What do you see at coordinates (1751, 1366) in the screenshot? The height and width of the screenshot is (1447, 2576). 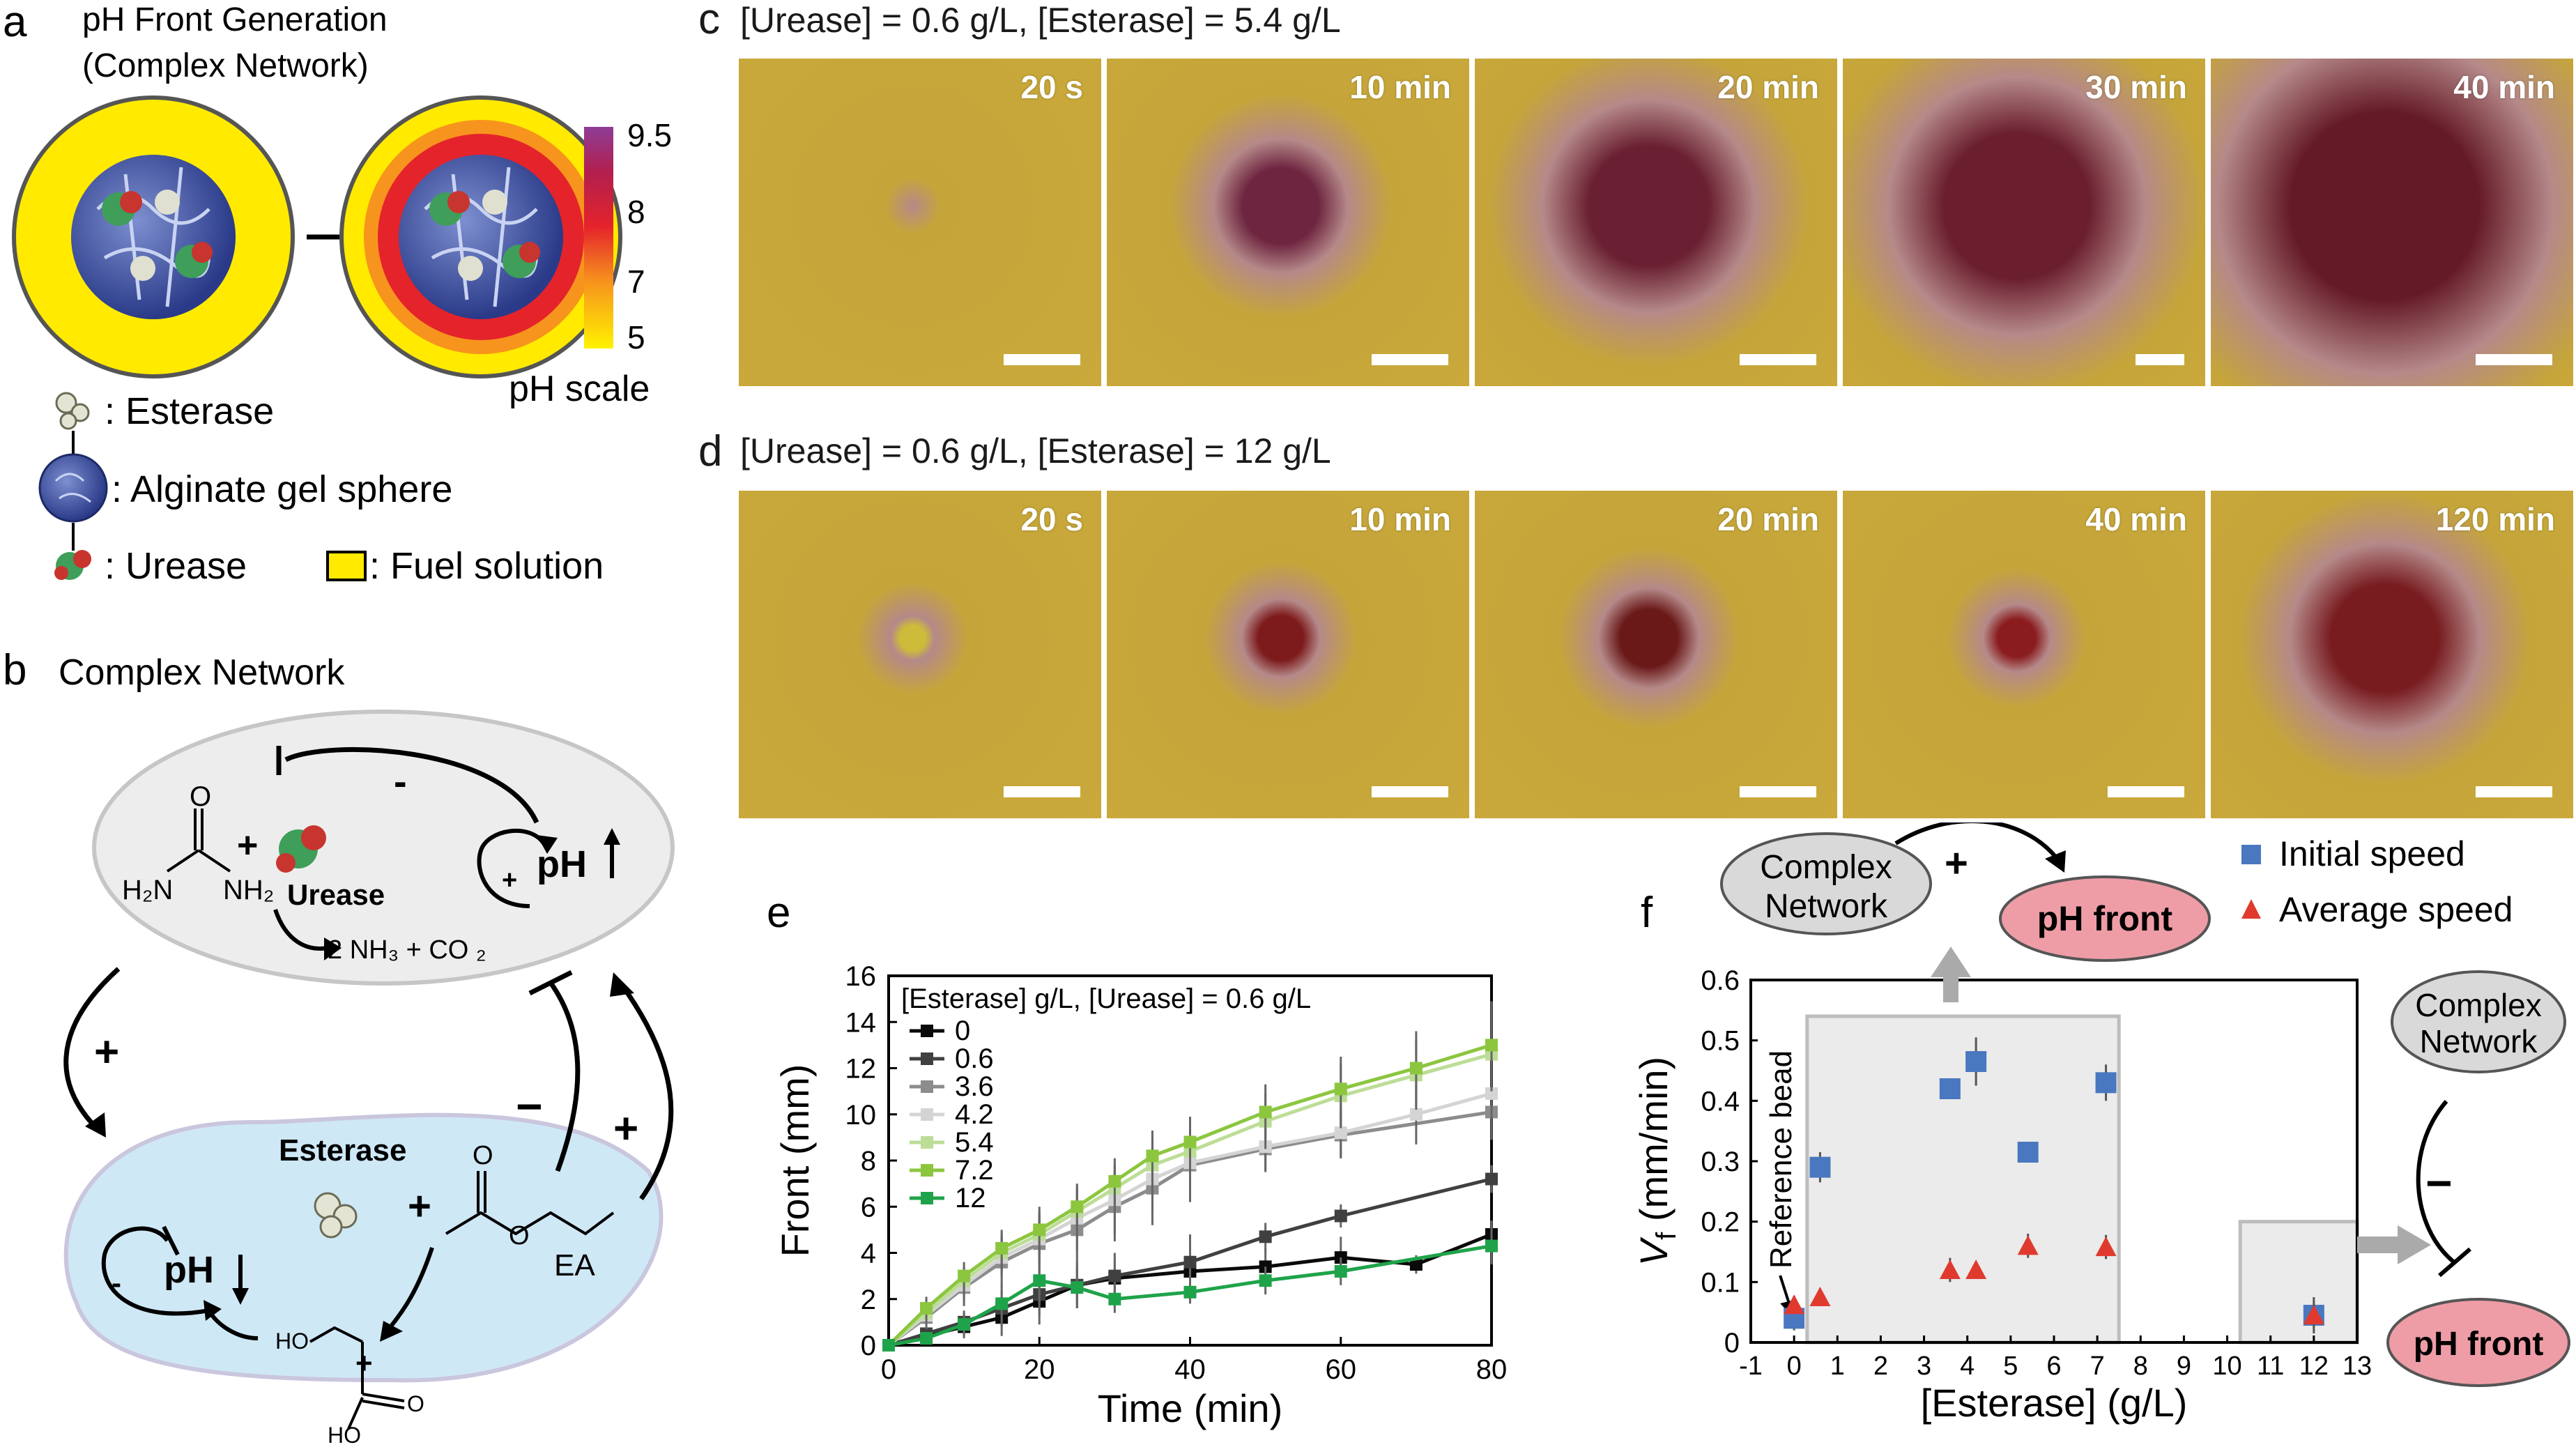 I see `x-tick-label: -1` at bounding box center [1751, 1366].